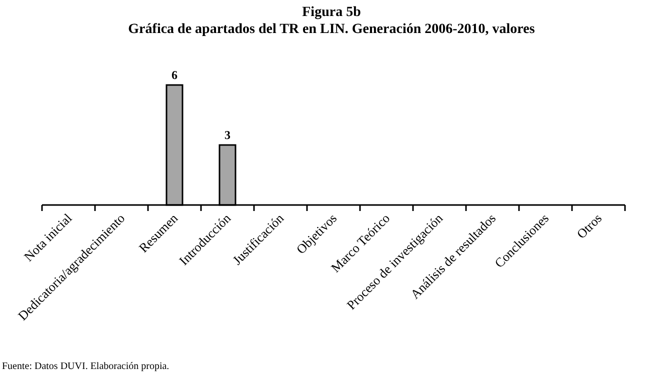 This screenshot has height=375, width=663. I want to click on data-label: 3, so click(227, 135).